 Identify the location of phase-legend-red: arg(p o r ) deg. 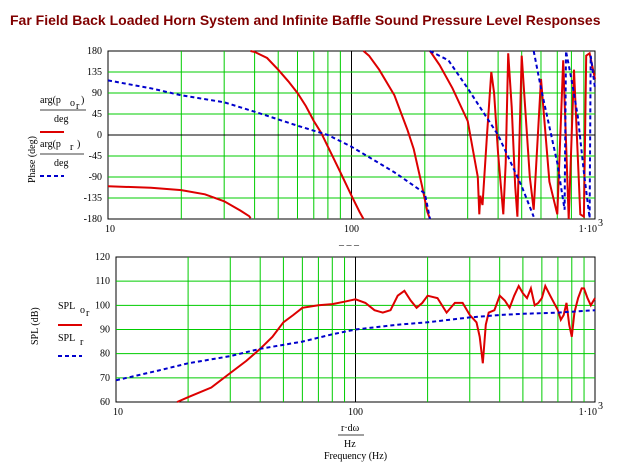
(63, 114).